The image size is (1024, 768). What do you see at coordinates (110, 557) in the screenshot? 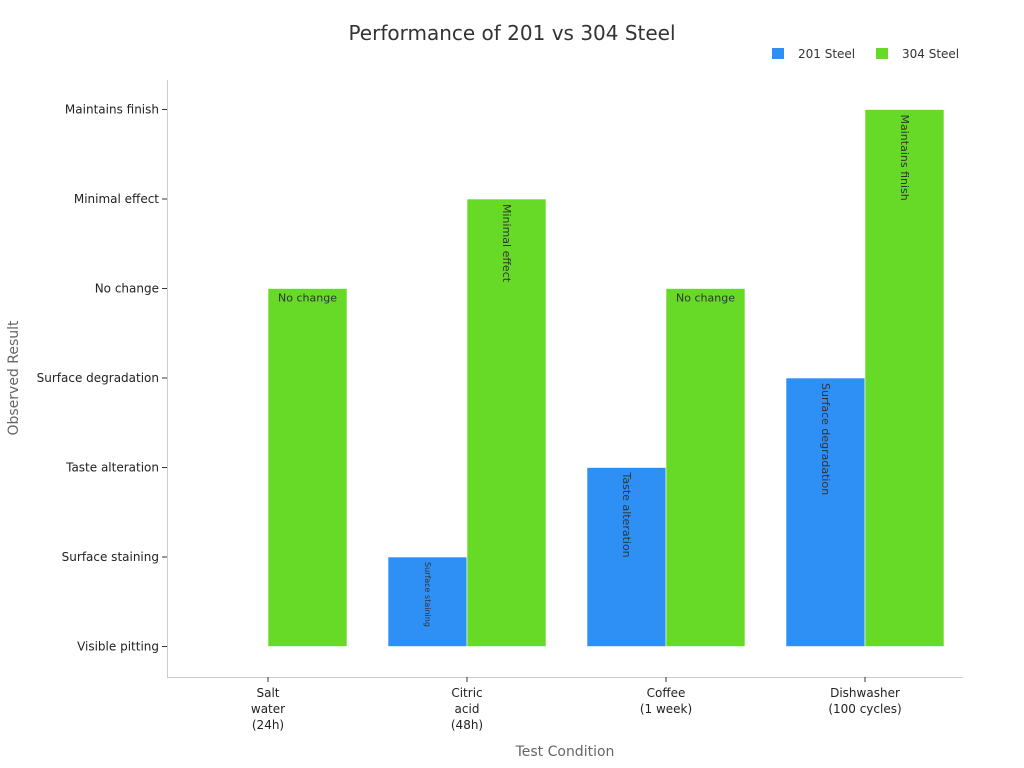
I see `y-tick-label: Surface staining` at bounding box center [110, 557].